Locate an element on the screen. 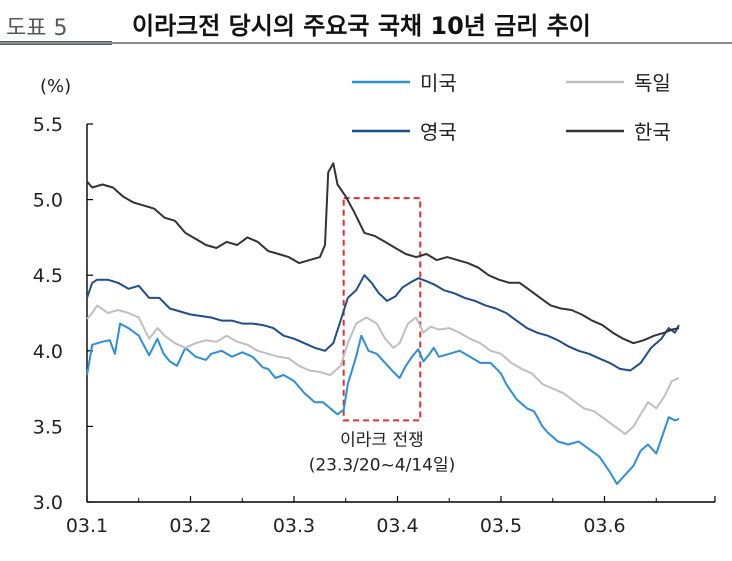 Image resolution: width=732 pixels, height=561 pixels. header-rule is located at coordinates (366, 43).